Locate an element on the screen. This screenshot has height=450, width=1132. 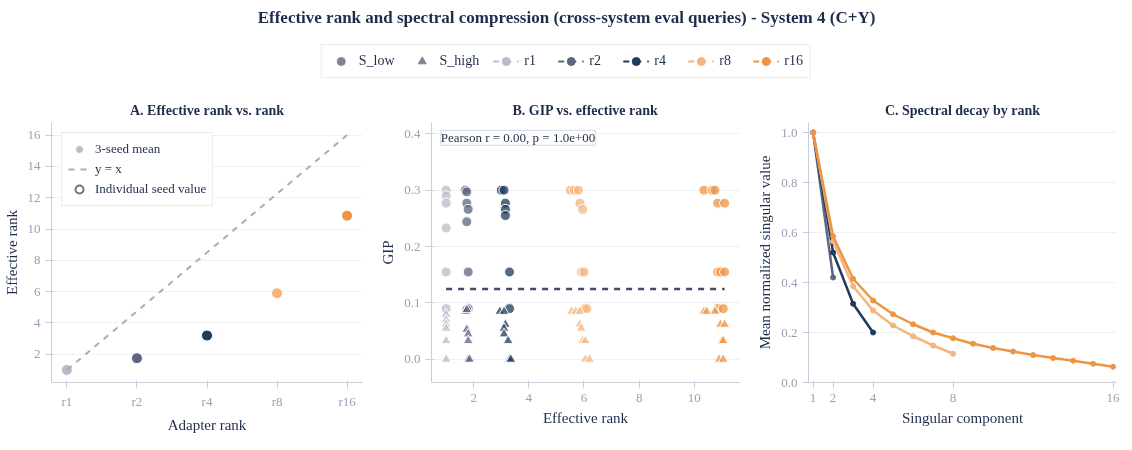
y-tick-label: 4 is located at coordinates (37, 322).